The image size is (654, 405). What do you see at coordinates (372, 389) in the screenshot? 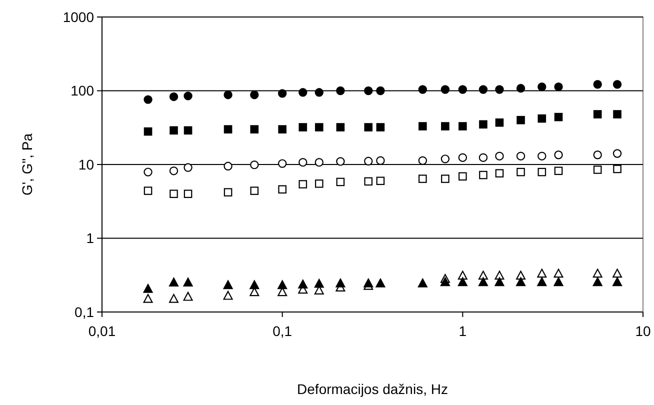
I see `x-axis-title: Deformacijos dažnis, Hz` at bounding box center [372, 389].